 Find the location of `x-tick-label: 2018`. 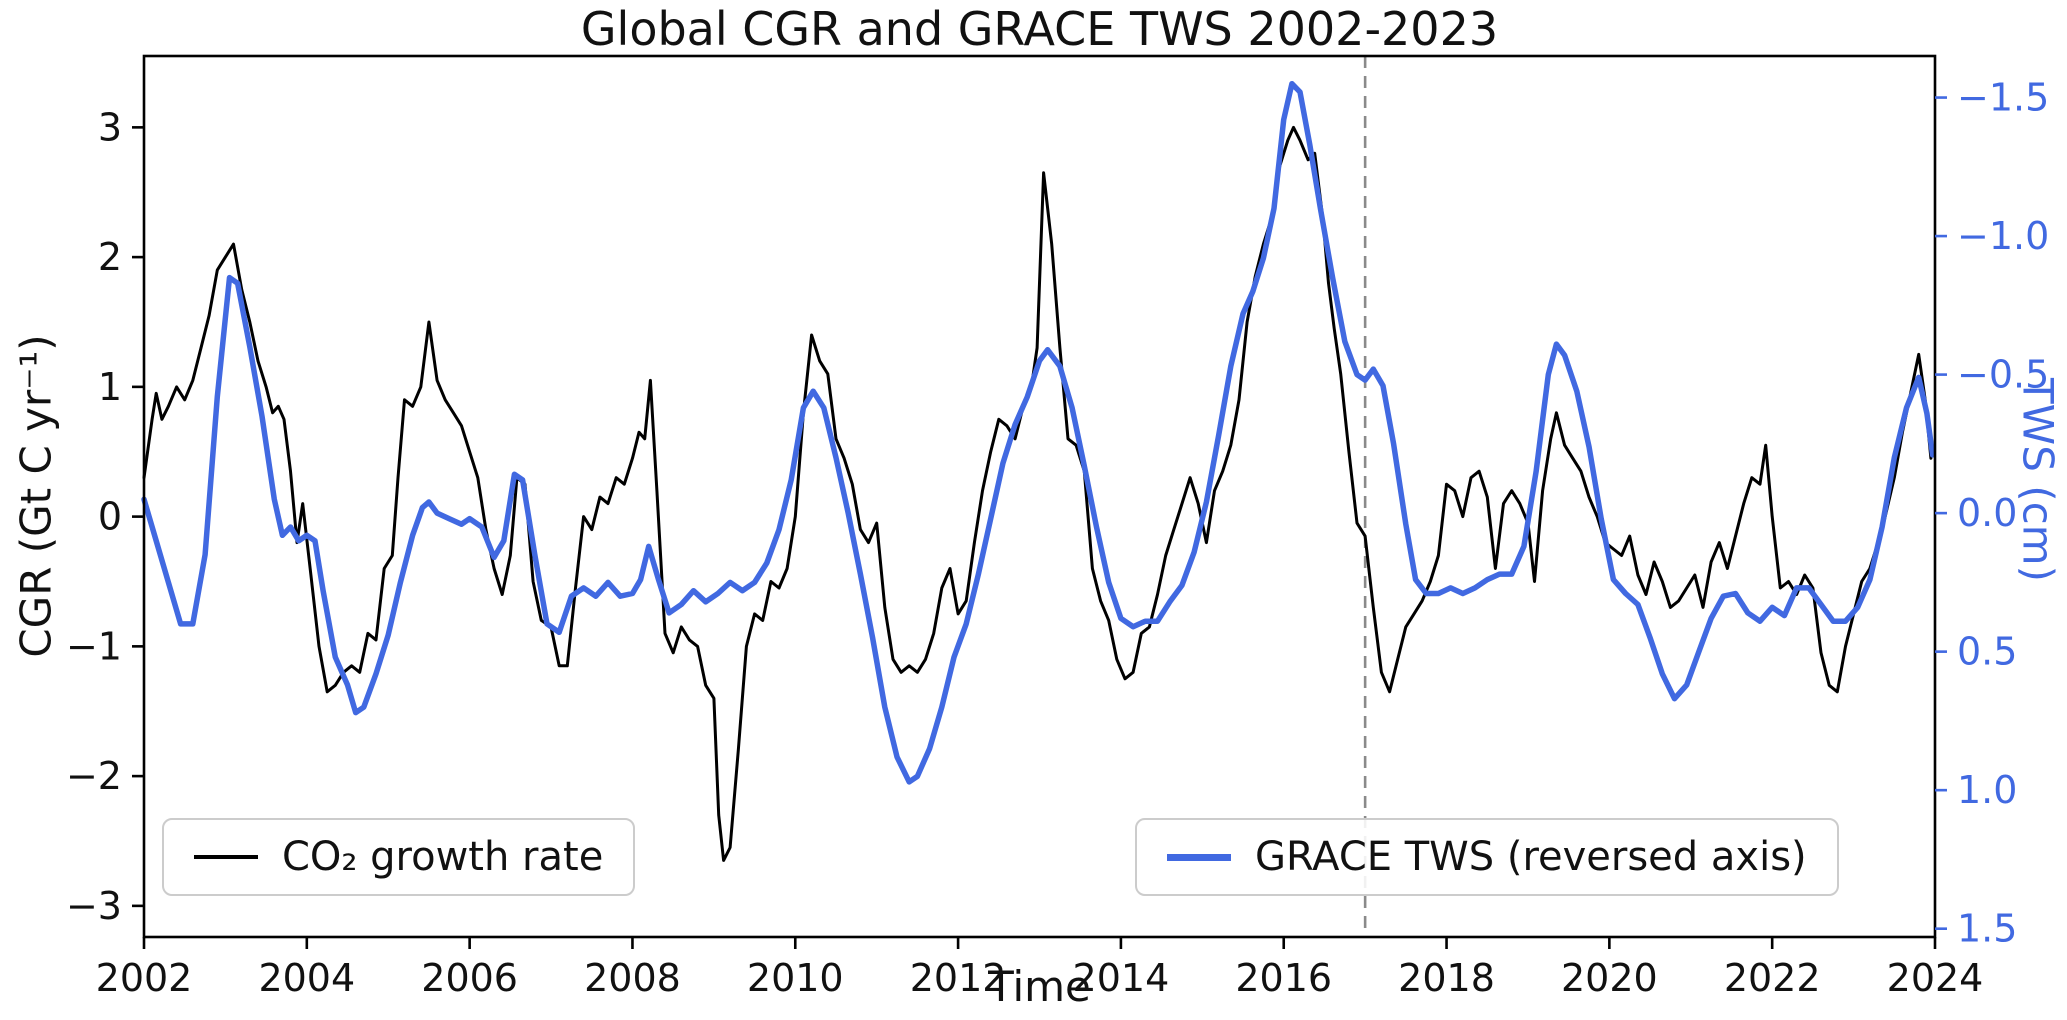

x-tick-label: 2018 is located at coordinates (1446, 978).